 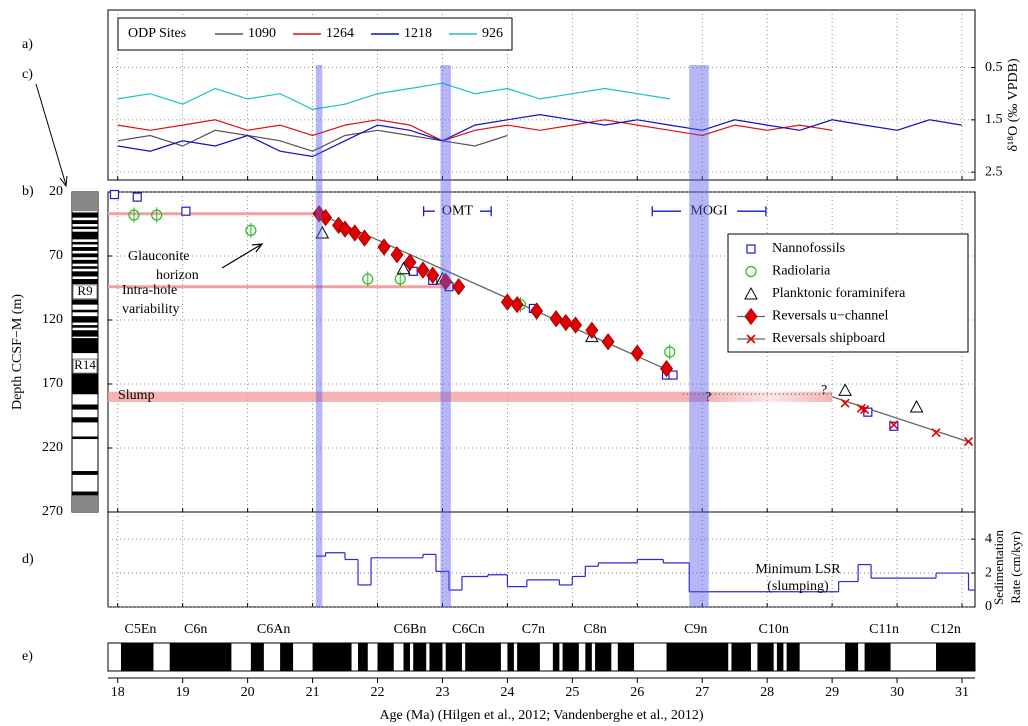 I want to click on log-label: N13, so click(x=85, y=344).